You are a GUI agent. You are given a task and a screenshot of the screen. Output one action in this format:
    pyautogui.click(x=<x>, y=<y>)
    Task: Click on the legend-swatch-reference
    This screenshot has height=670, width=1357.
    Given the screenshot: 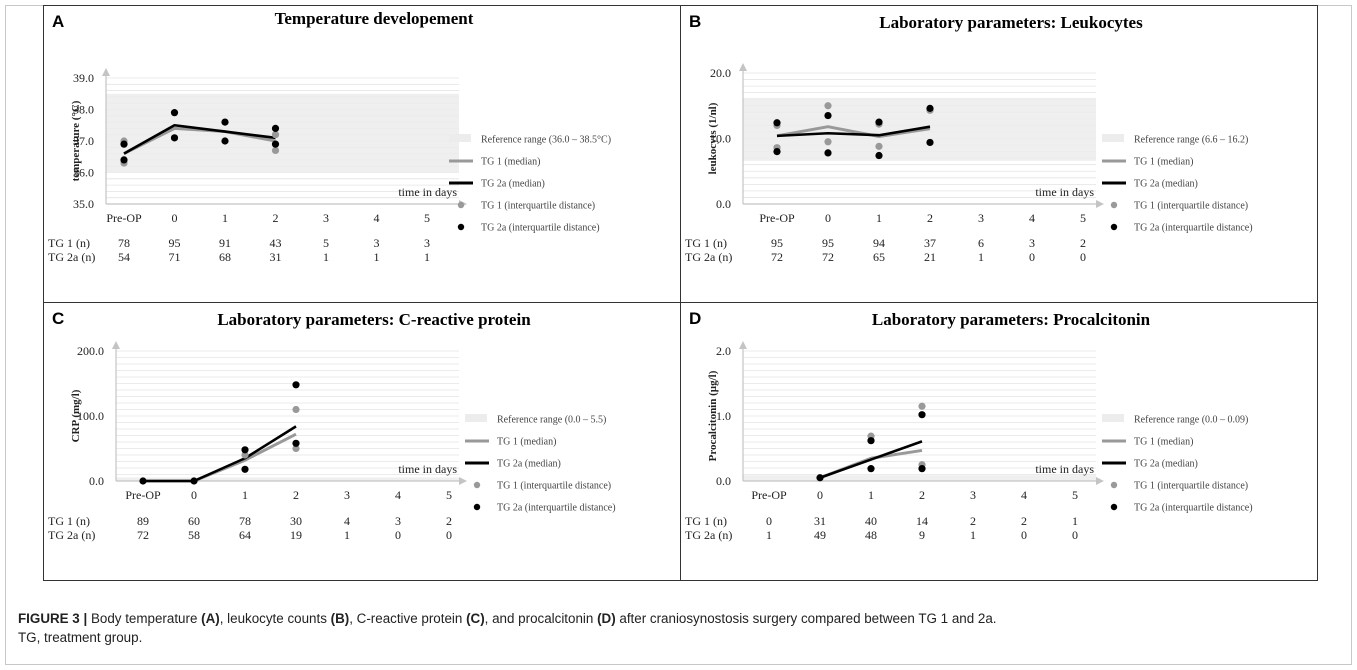 What is the action you would take?
    pyautogui.click(x=460, y=138)
    